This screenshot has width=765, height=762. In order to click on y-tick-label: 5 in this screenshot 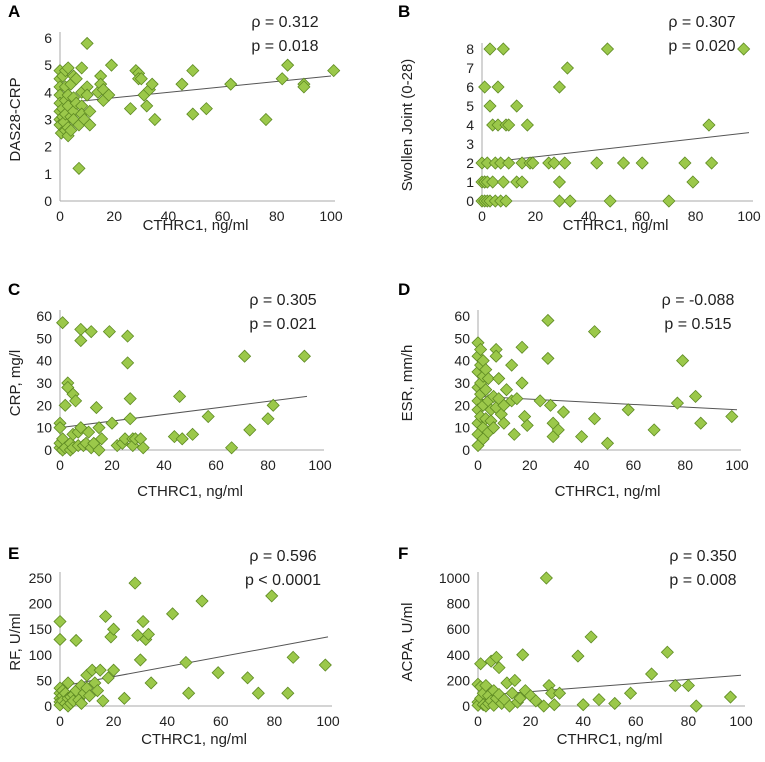, I will do `click(470, 106)`.